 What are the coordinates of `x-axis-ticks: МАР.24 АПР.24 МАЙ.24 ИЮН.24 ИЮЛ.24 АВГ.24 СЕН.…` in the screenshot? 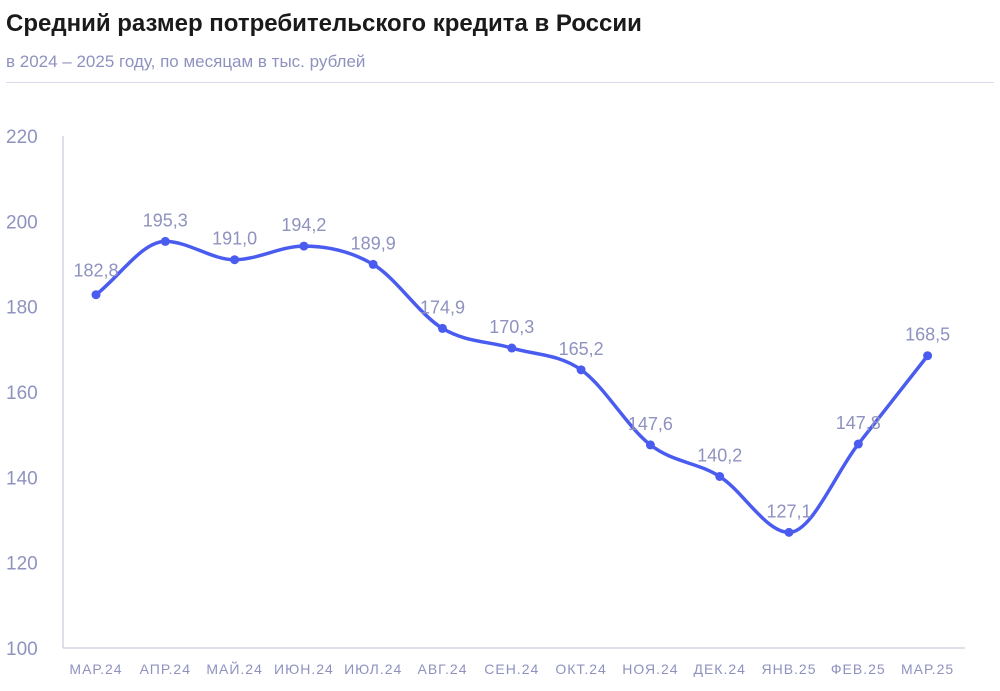 It's located at (511, 668).